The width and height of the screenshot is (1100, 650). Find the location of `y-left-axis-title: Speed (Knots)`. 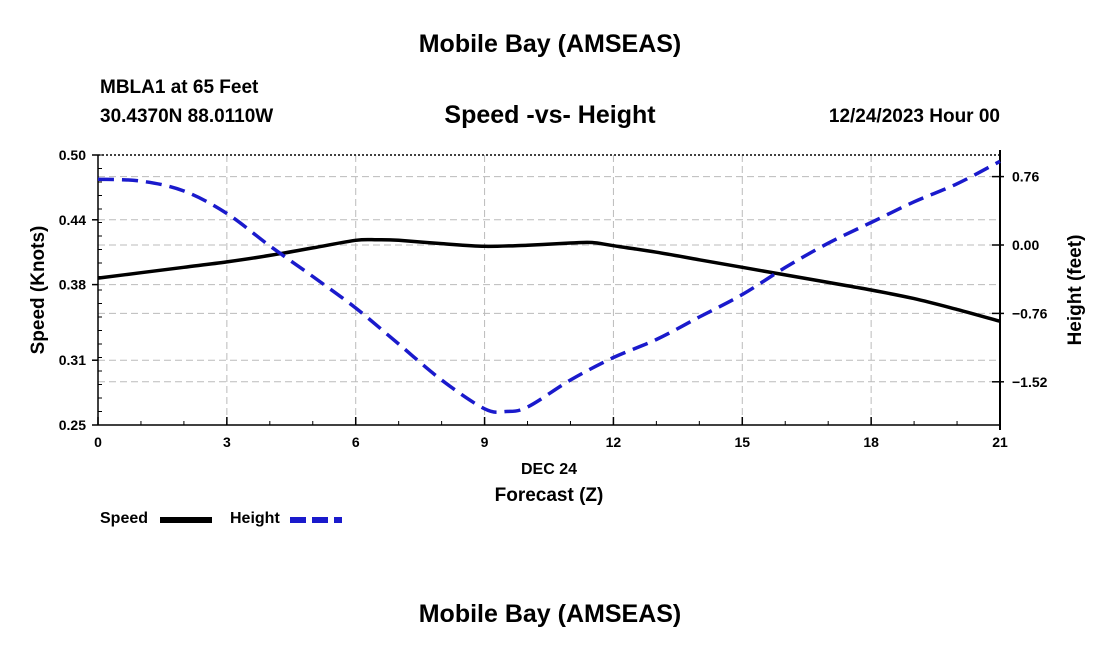

y-left-axis-title: Speed (Knots) is located at coordinates (38, 290).